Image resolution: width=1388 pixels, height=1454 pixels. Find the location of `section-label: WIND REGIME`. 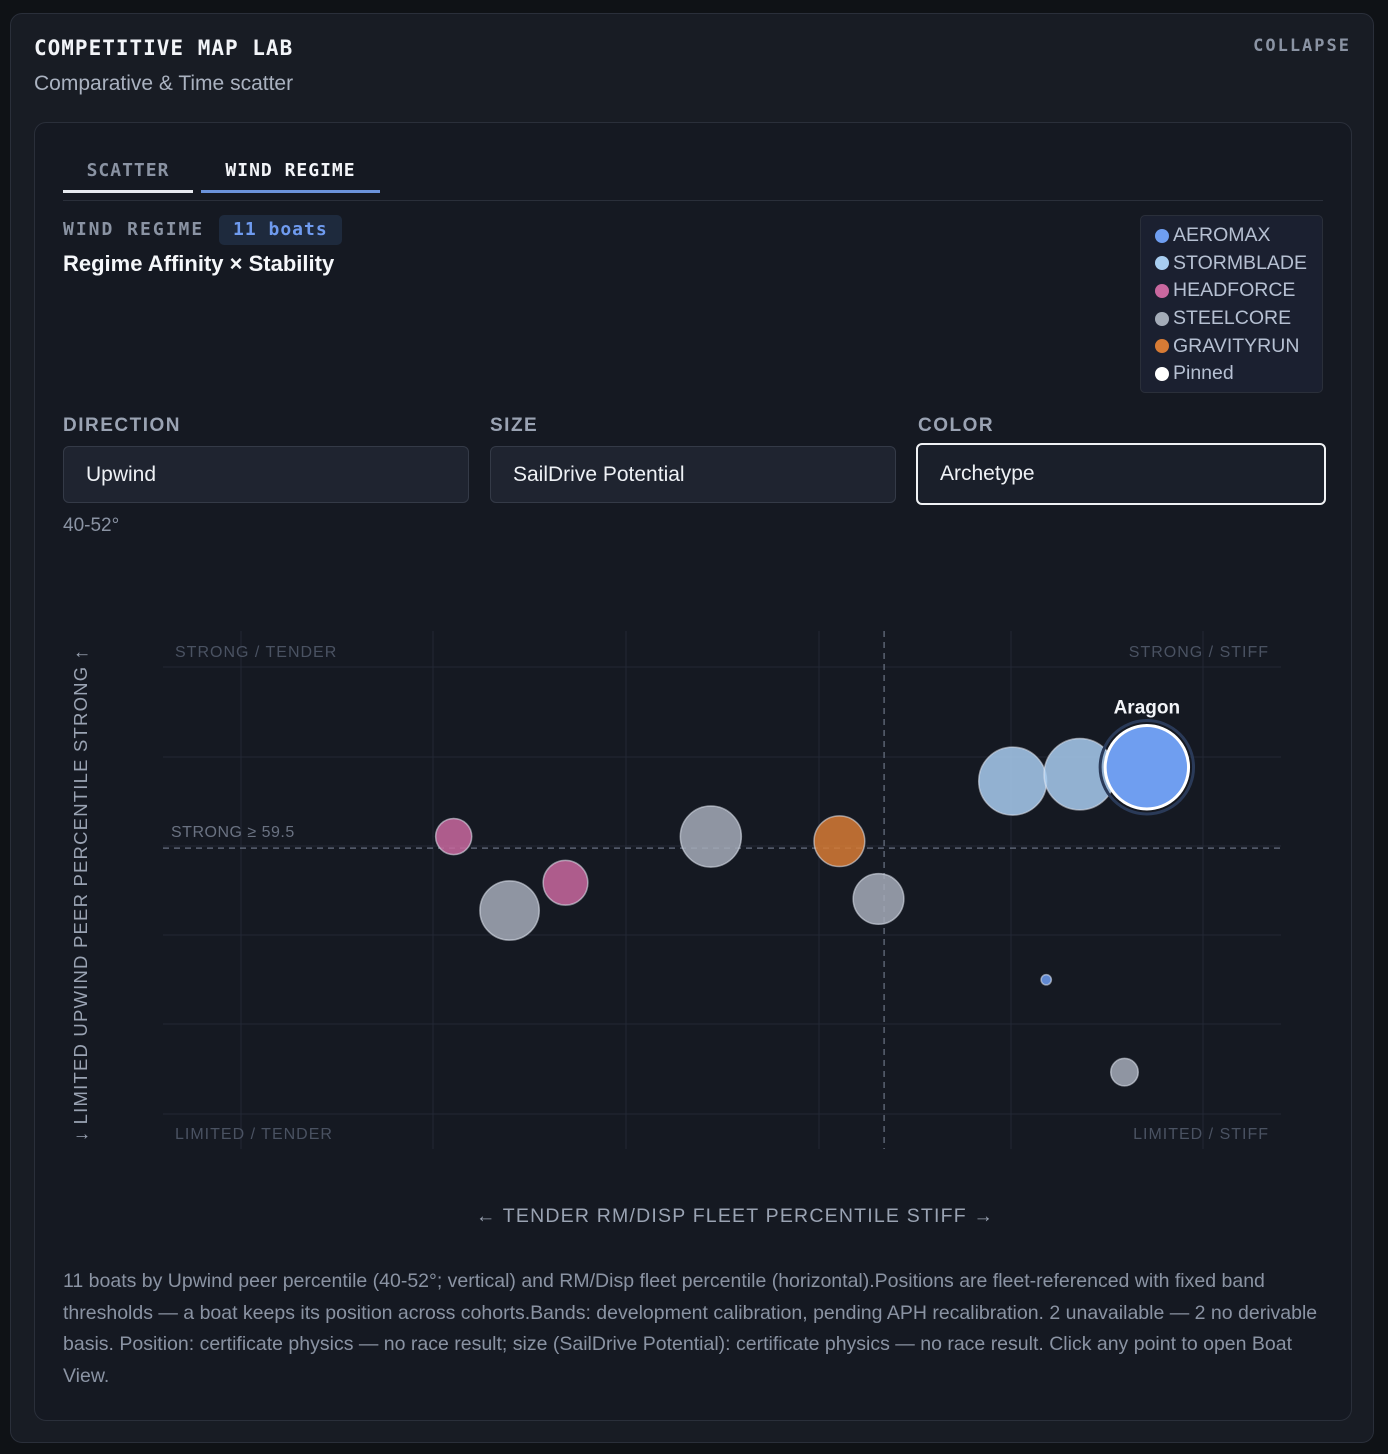

section-label: WIND REGIME is located at coordinates (134, 229).